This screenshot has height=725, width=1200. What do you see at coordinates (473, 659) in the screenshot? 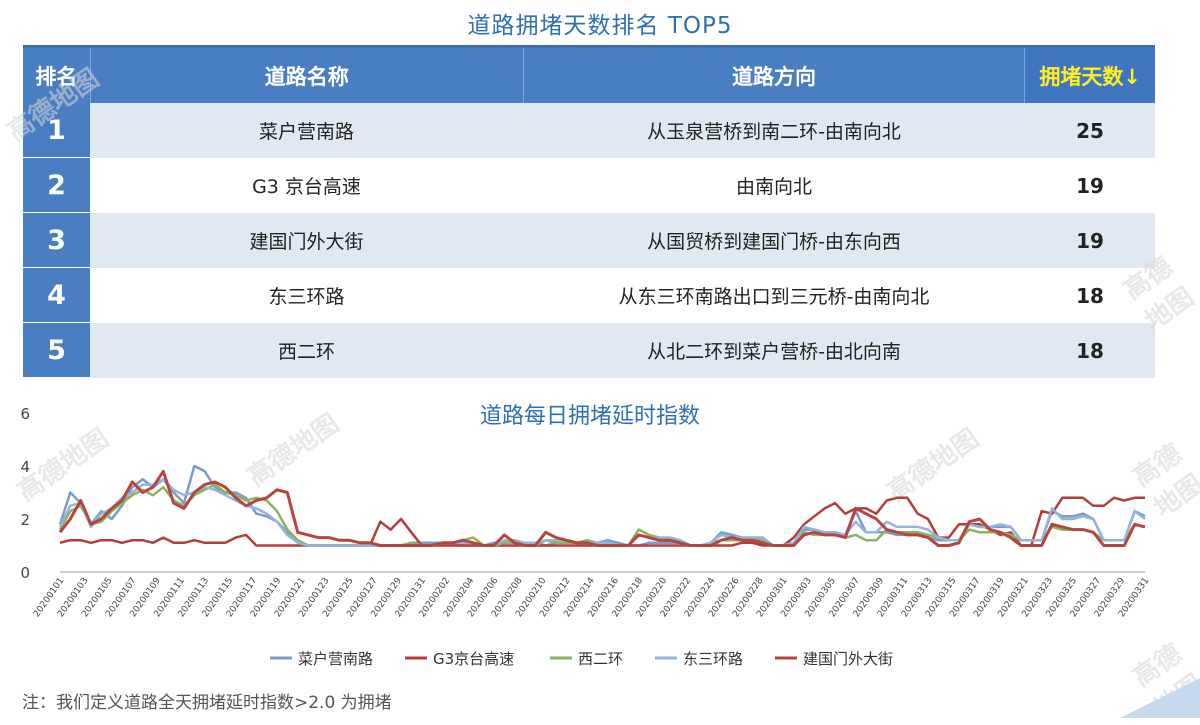
I see `legend-label: G3京台高速` at bounding box center [473, 659].